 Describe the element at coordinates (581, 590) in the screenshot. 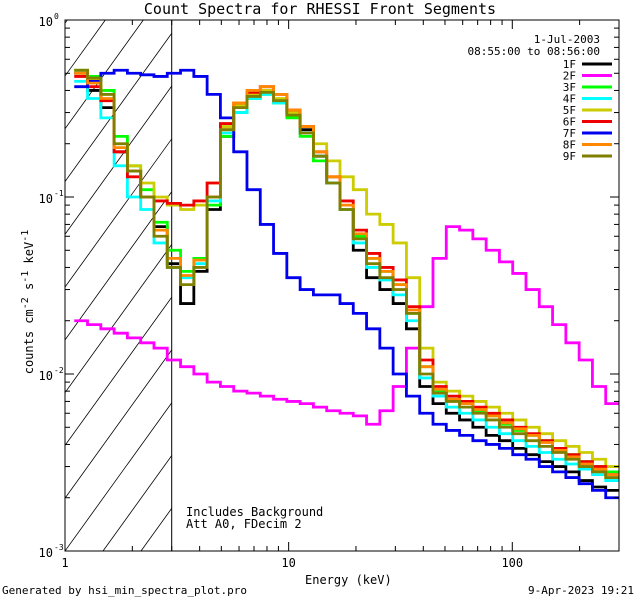

I see `footer-timestamp: 9-Apr-2023 19:21` at that location.